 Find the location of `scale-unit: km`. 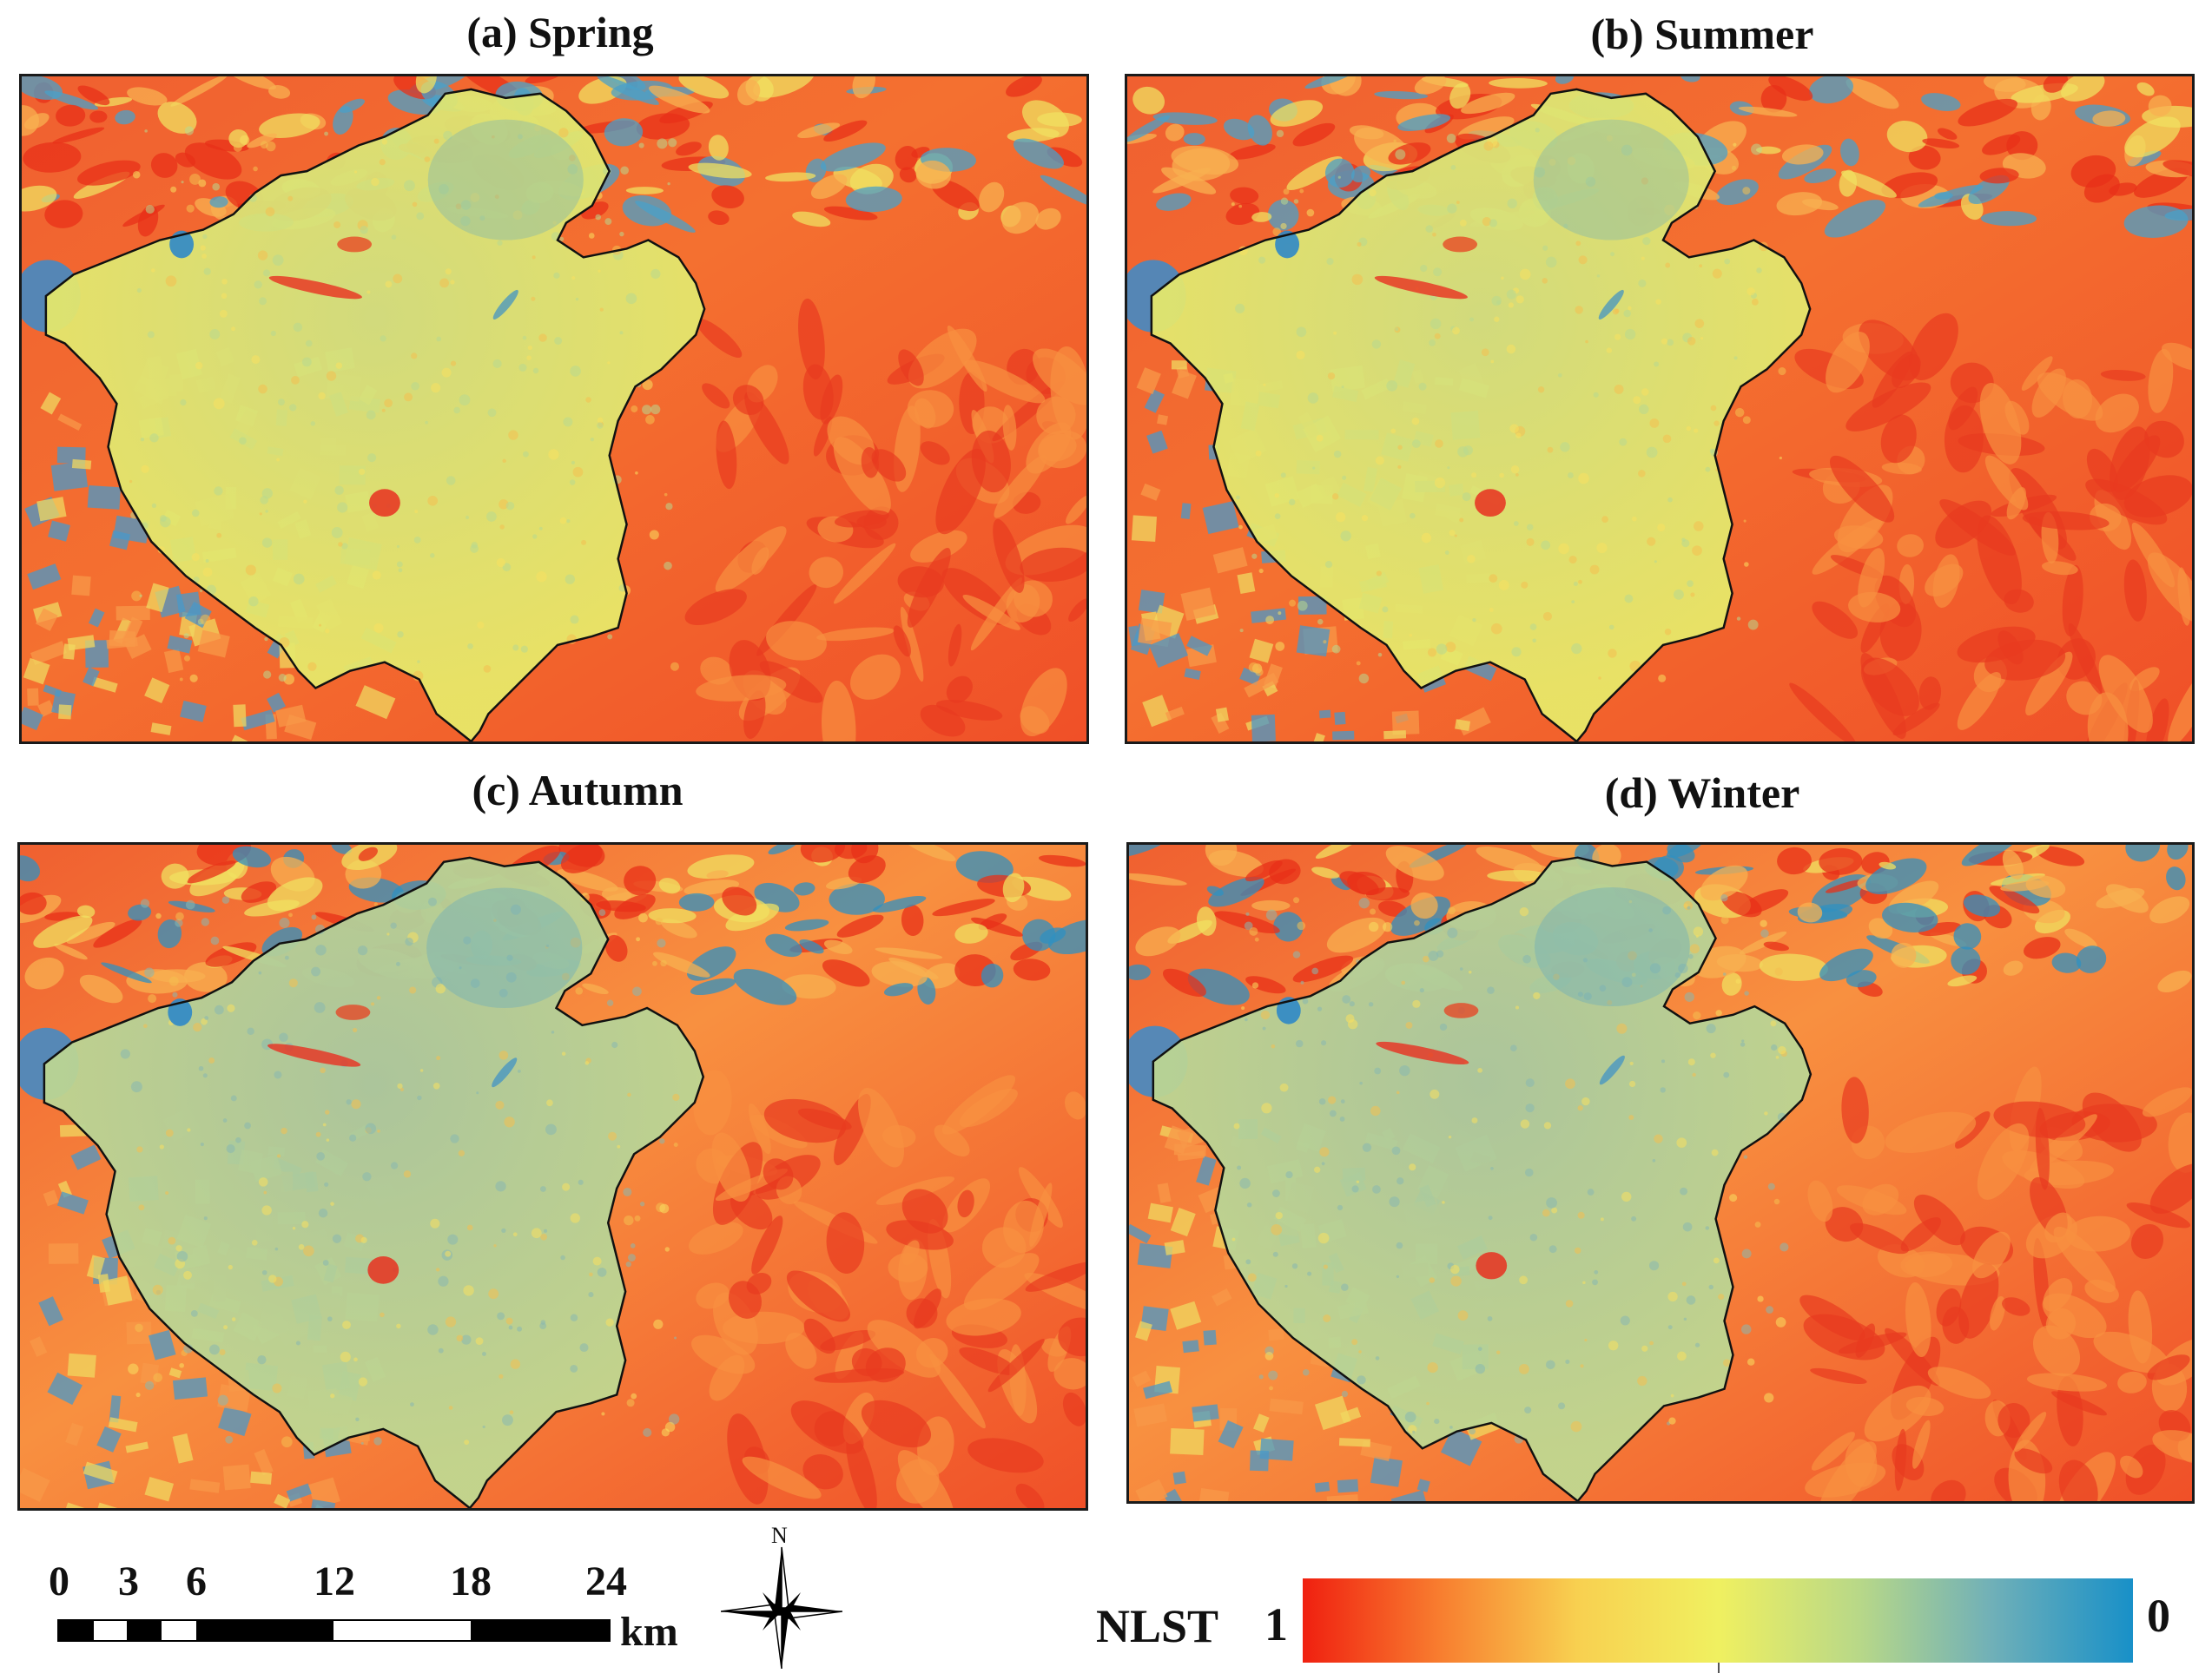

scale-unit: km is located at coordinates (649, 1632).